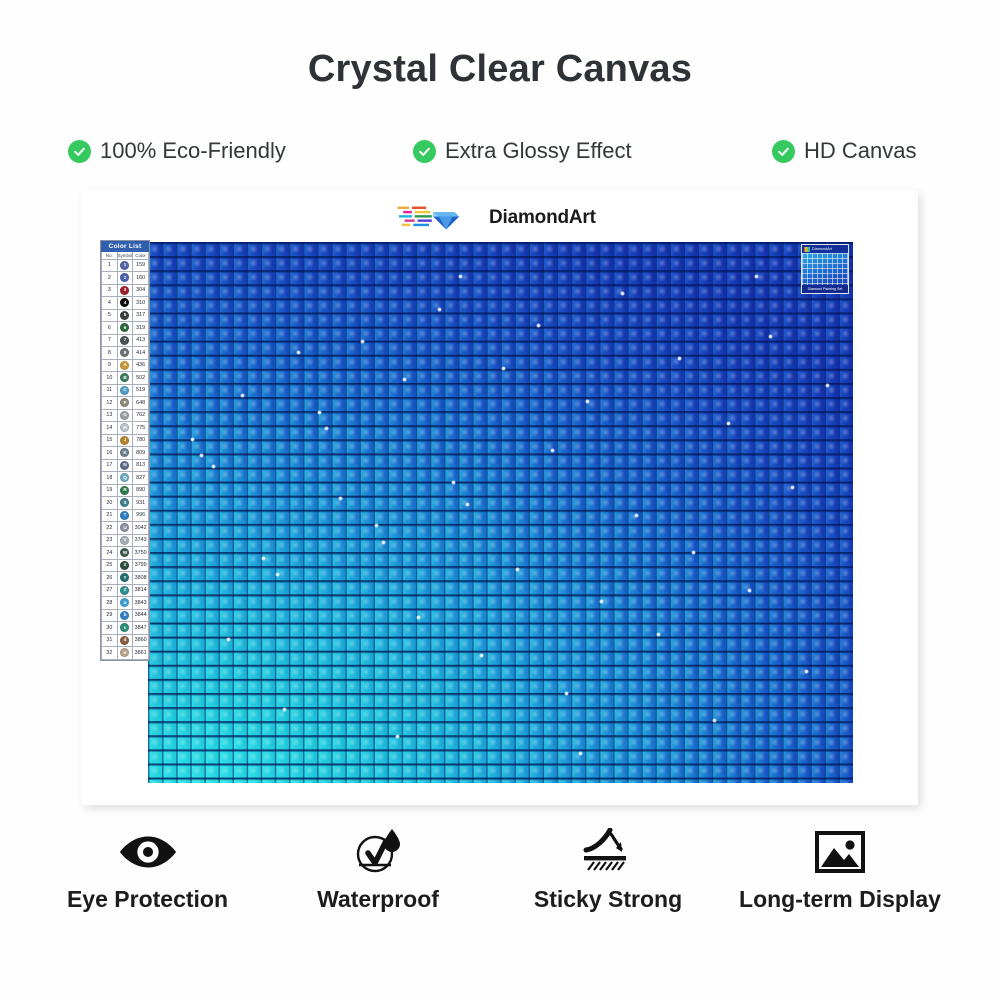 The image size is (1000, 1000). I want to click on color-list-header-row: No. Symbol Color, so click(125, 255).